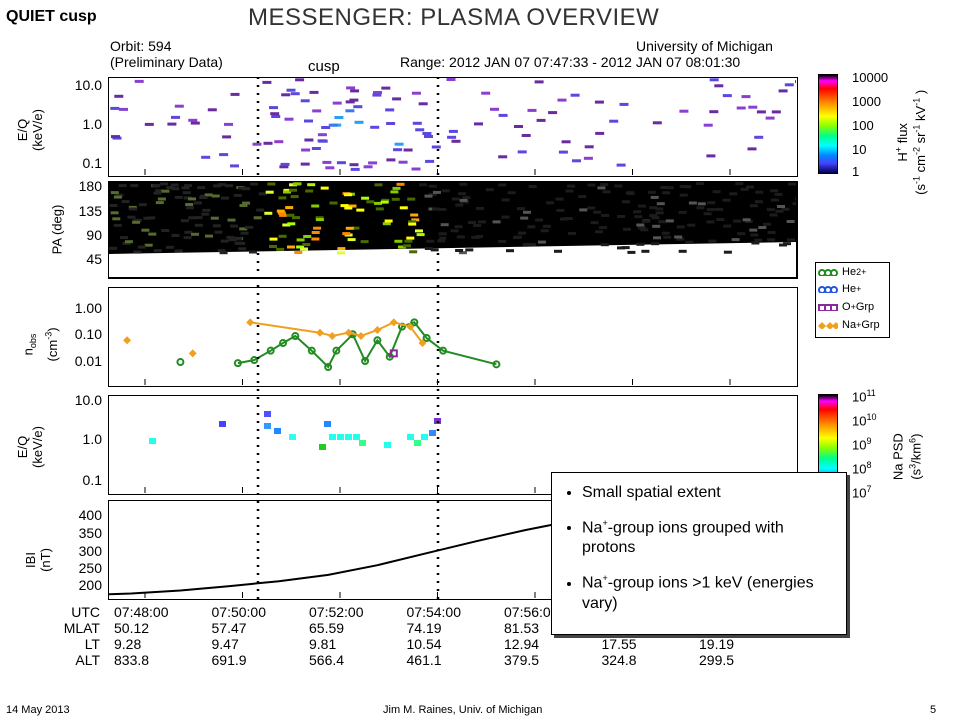 The image size is (960, 720). Describe the element at coordinates (38, 710) in the screenshot. I see `footer-date: 14 May 2013` at that location.